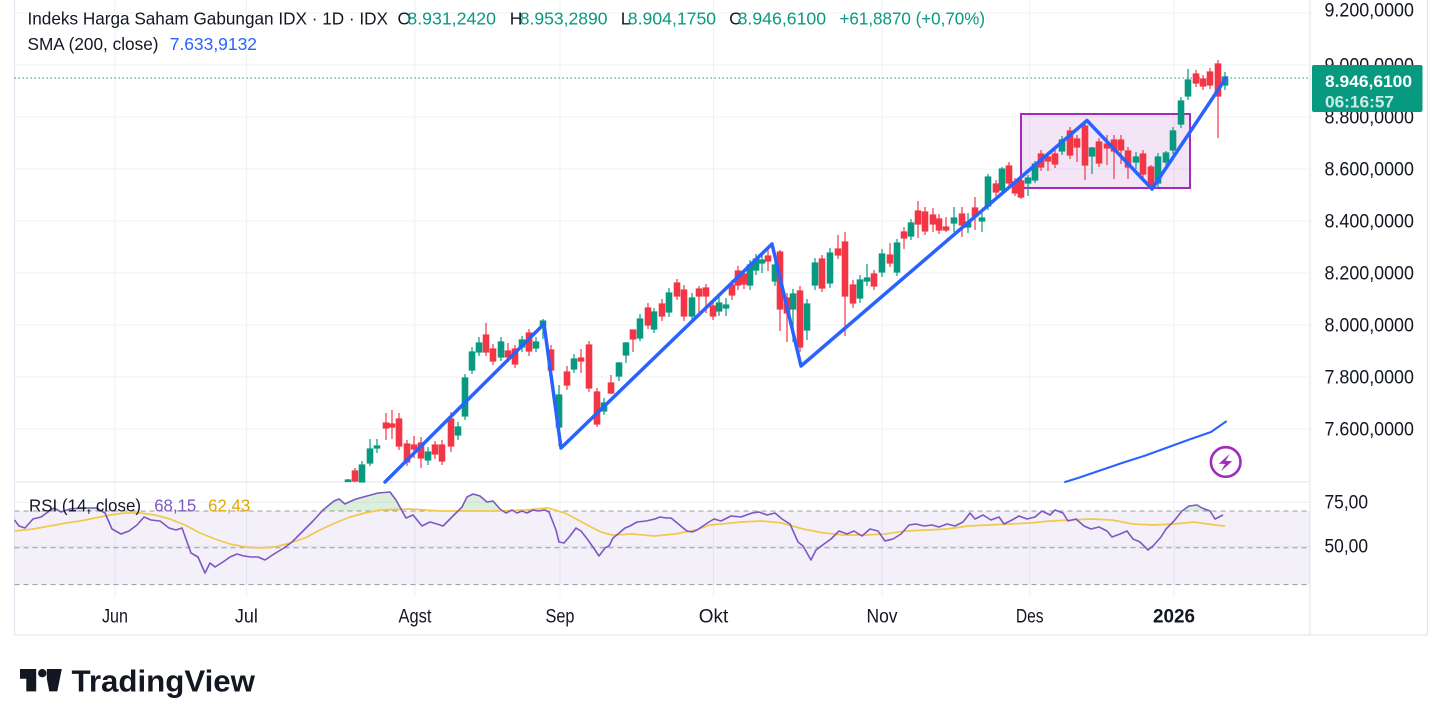 This screenshot has width=1443, height=726. What do you see at coordinates (93, 44) in the screenshot?
I see `svg-text: SMA (200, close)` at bounding box center [93, 44].